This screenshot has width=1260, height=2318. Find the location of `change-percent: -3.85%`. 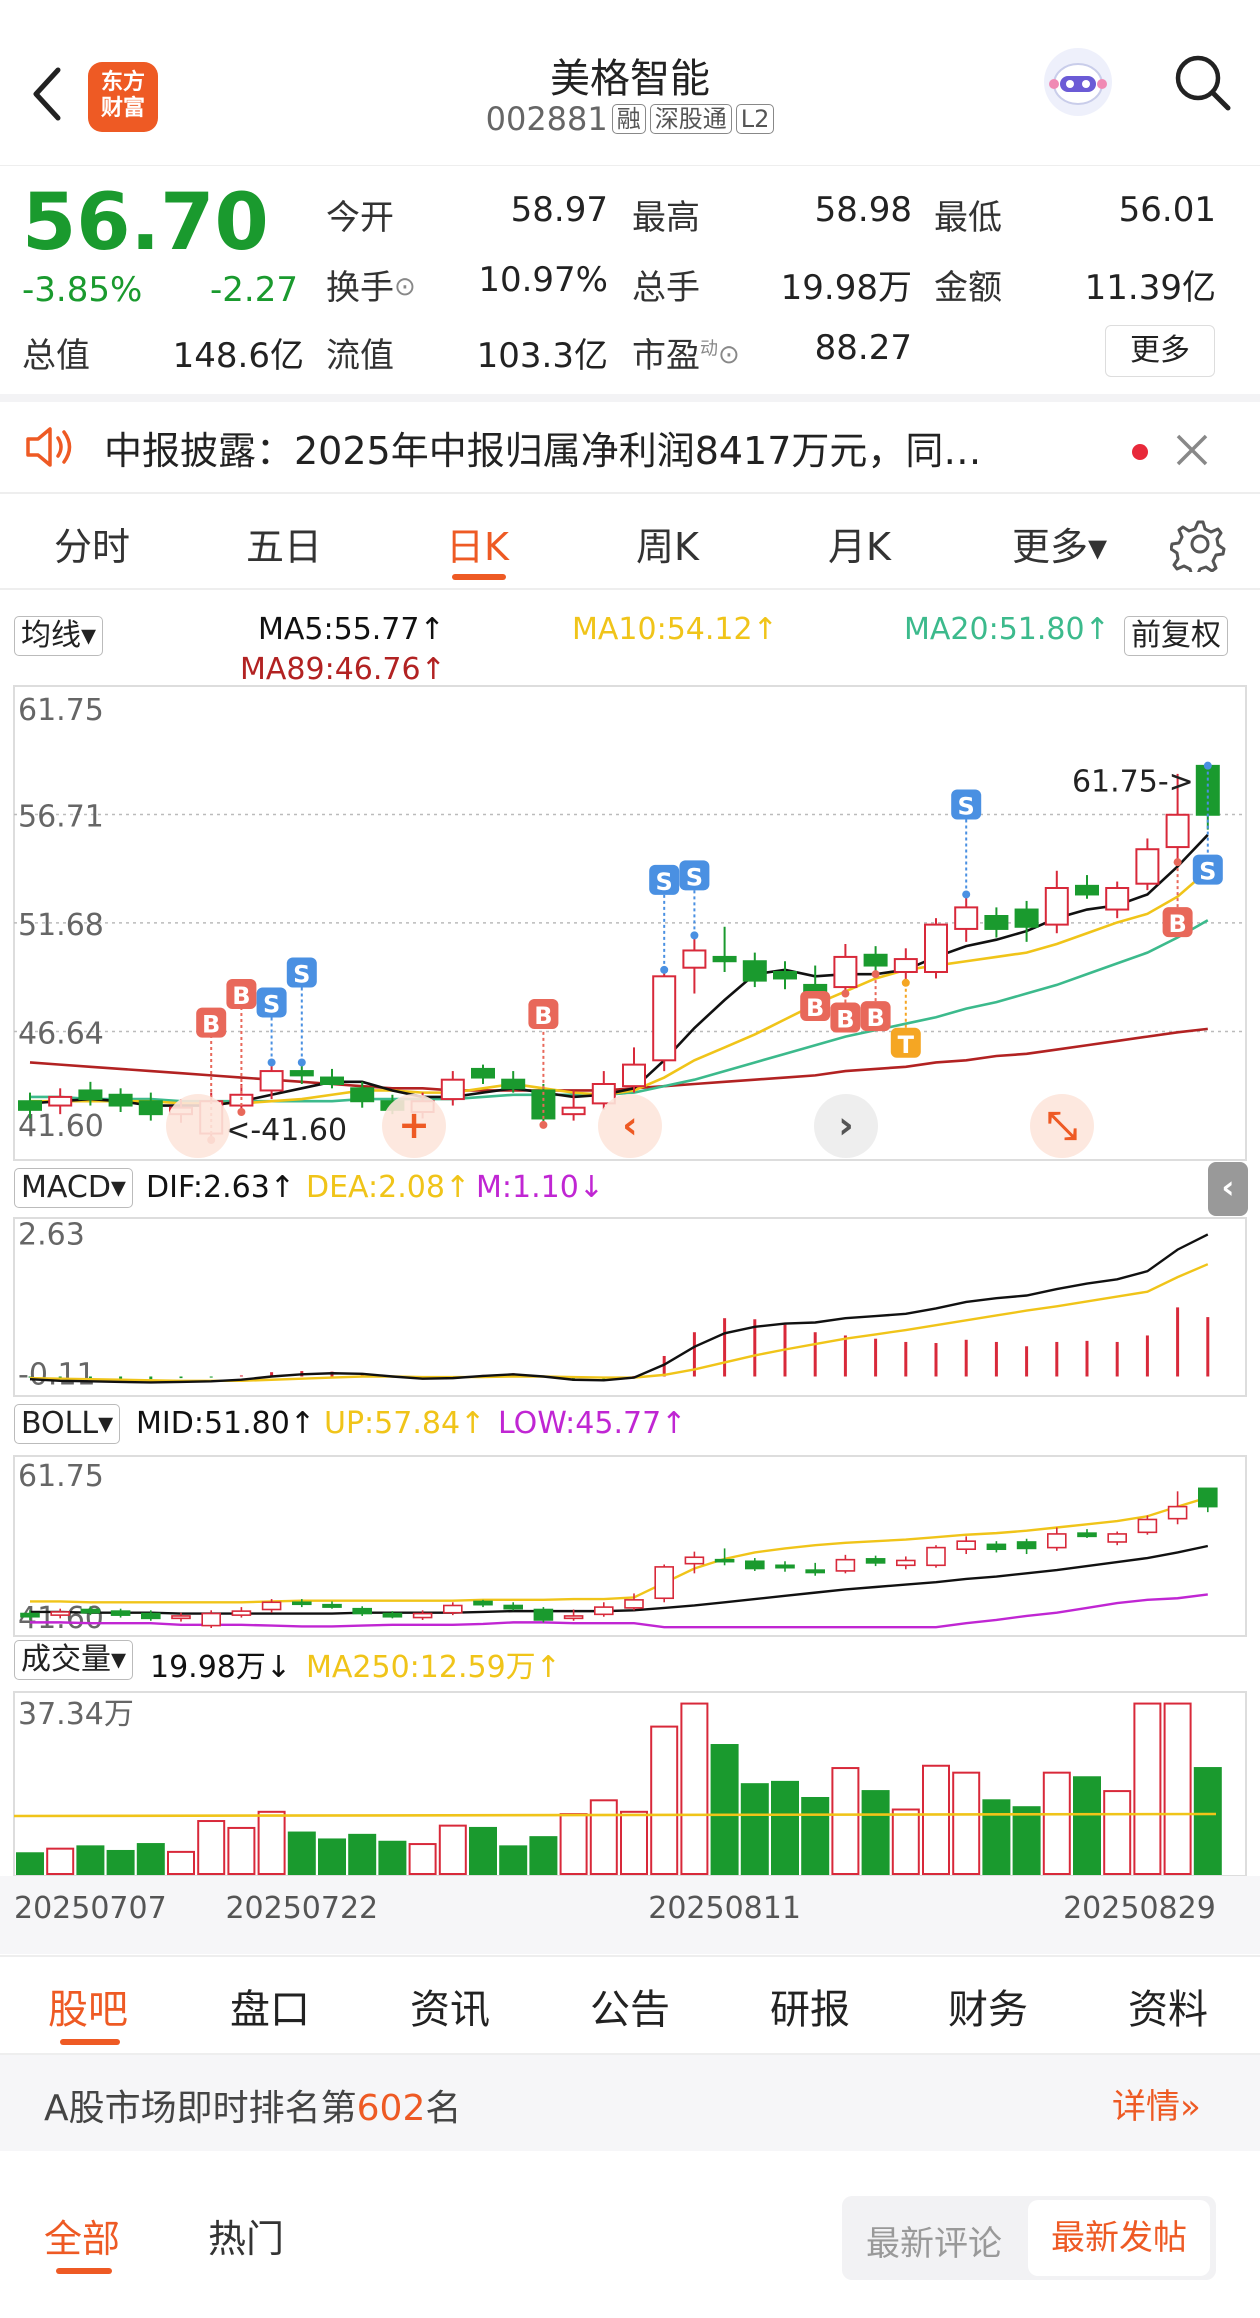

change-percent: -3.85% is located at coordinates (82, 290).